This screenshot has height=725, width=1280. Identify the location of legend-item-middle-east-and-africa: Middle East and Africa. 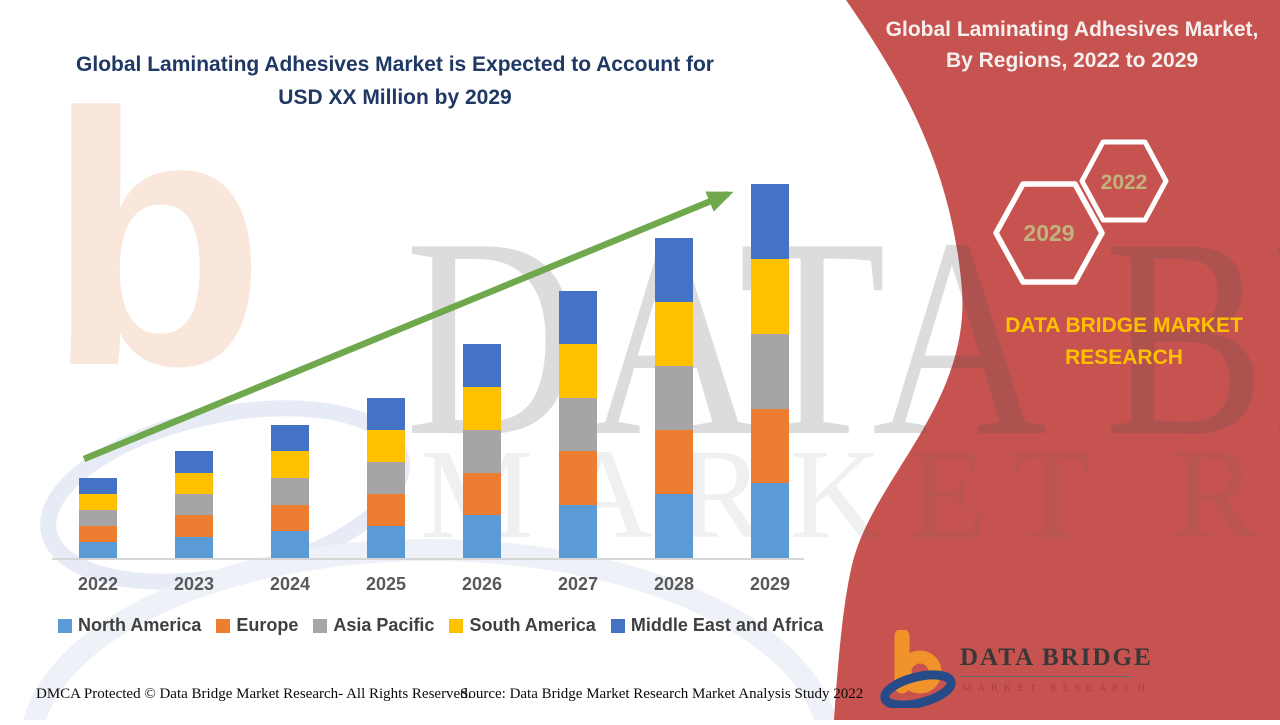
(717, 625).